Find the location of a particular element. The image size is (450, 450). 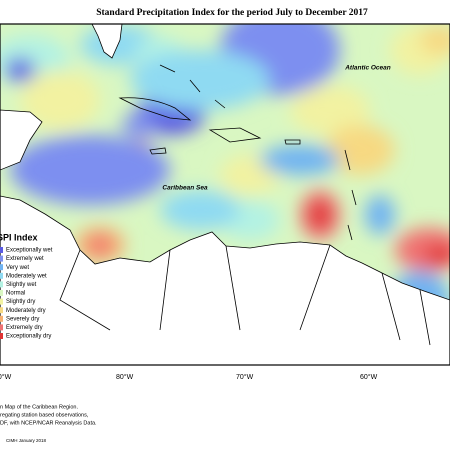

longitude-label: 90°W is located at coordinates (6, 377).